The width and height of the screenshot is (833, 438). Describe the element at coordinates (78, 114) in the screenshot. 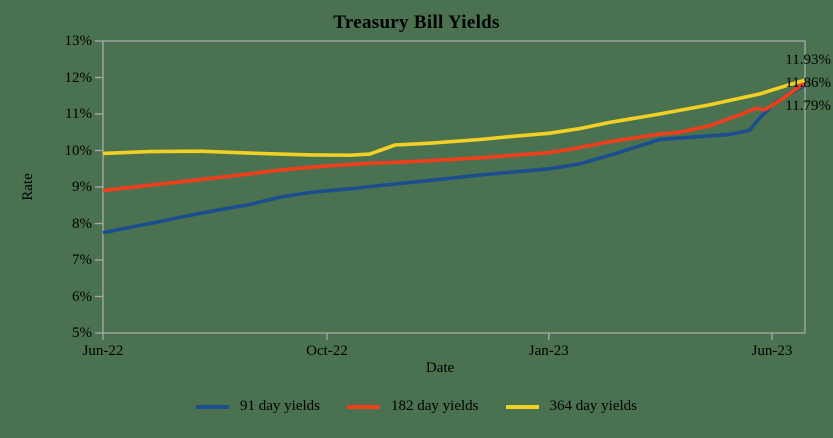

I see `y-tick-label: 11%` at that location.